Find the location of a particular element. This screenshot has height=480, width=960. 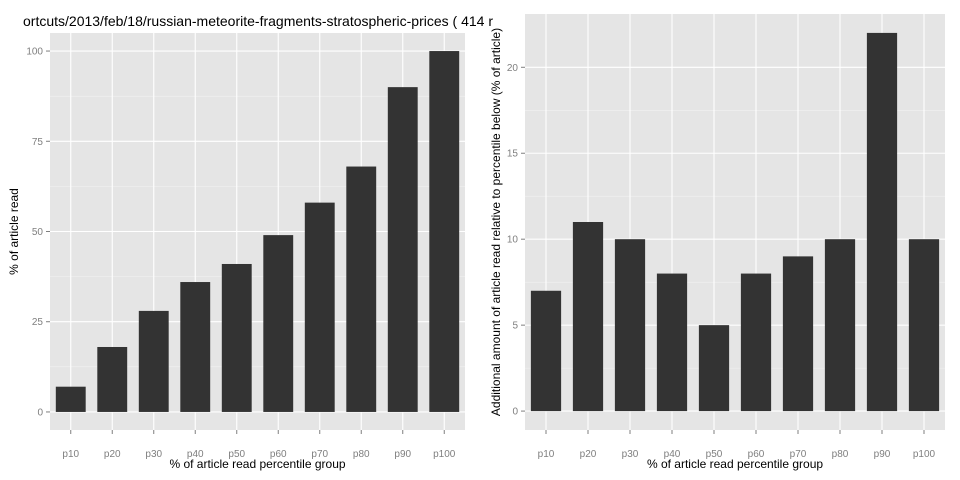

y-tick-label: 5 is located at coordinates (515, 326).